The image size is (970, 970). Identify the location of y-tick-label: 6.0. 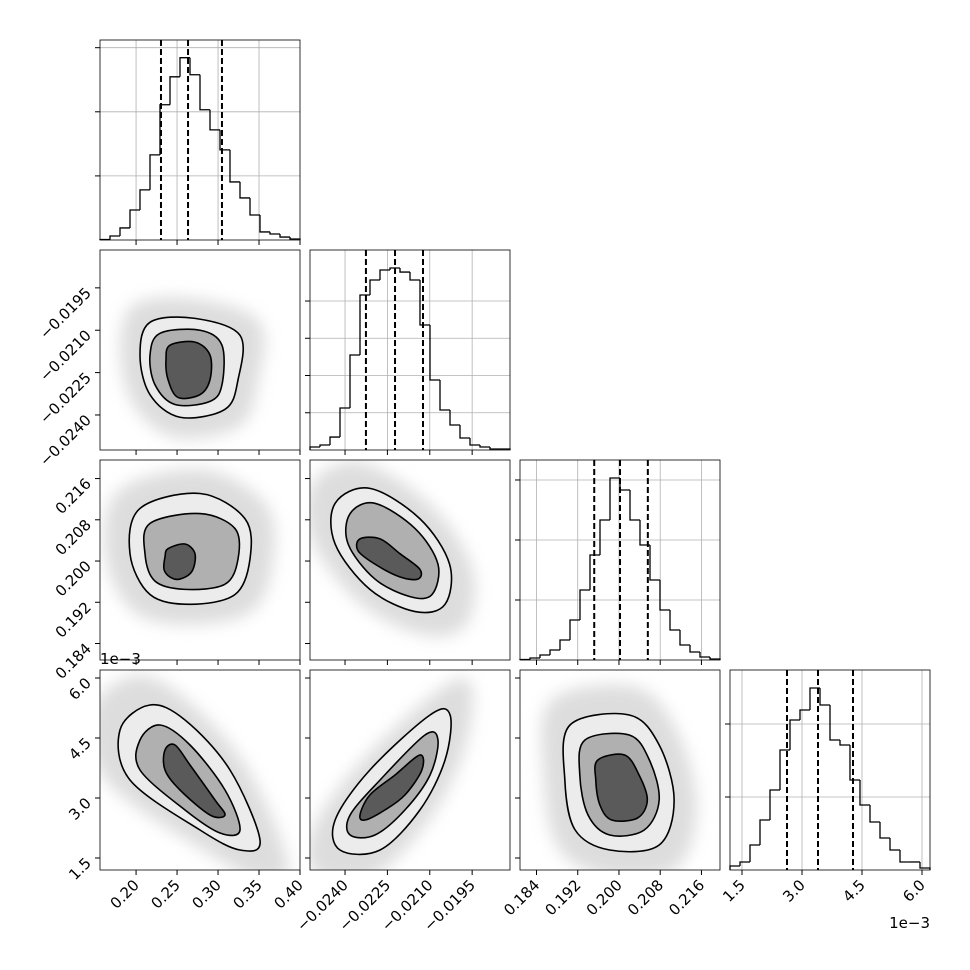
(80, 689).